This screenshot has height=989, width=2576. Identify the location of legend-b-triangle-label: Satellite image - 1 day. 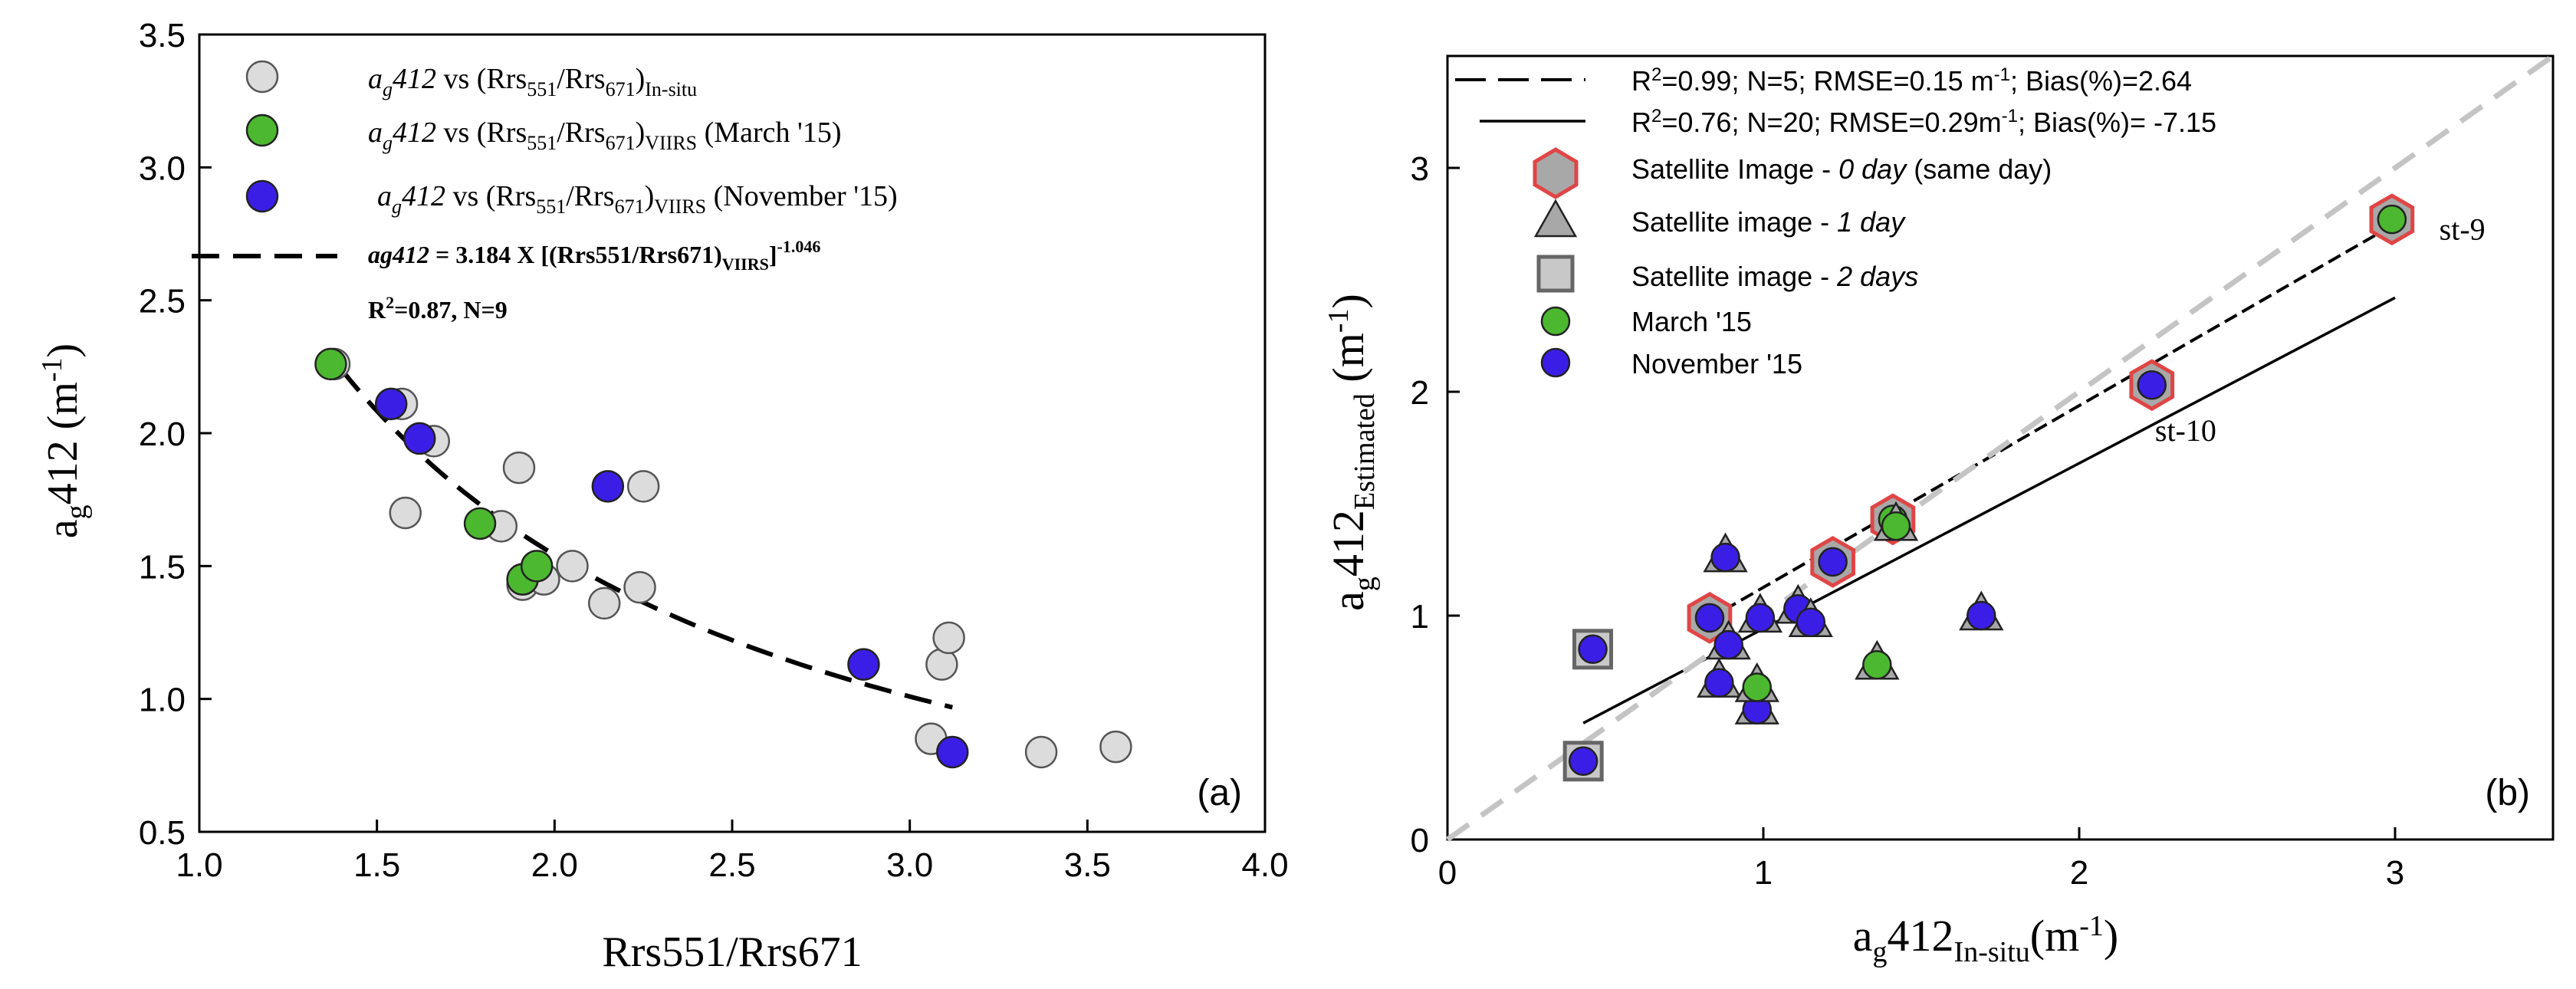
(1768, 222).